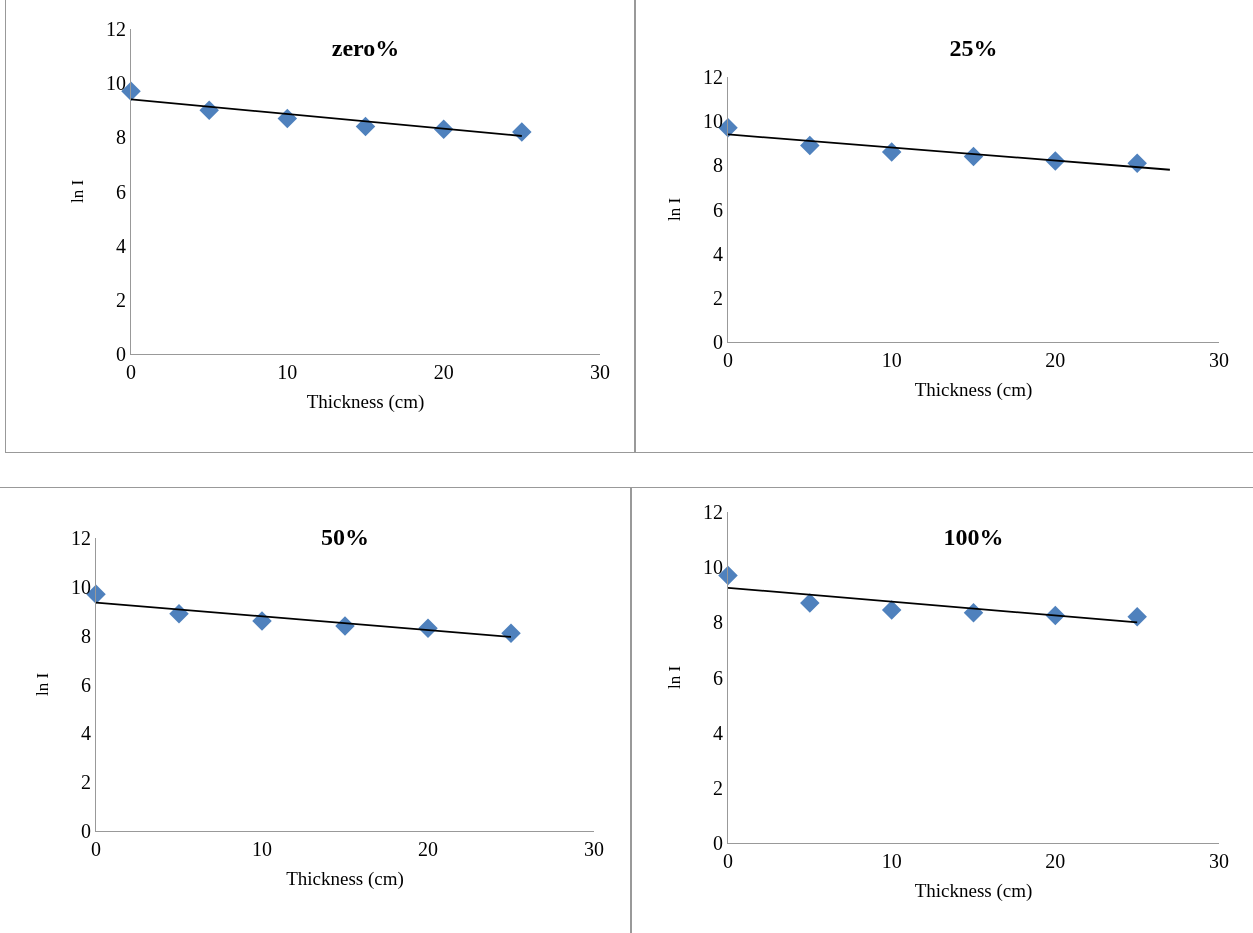  I want to click on text: 100%, so click(973, 536).